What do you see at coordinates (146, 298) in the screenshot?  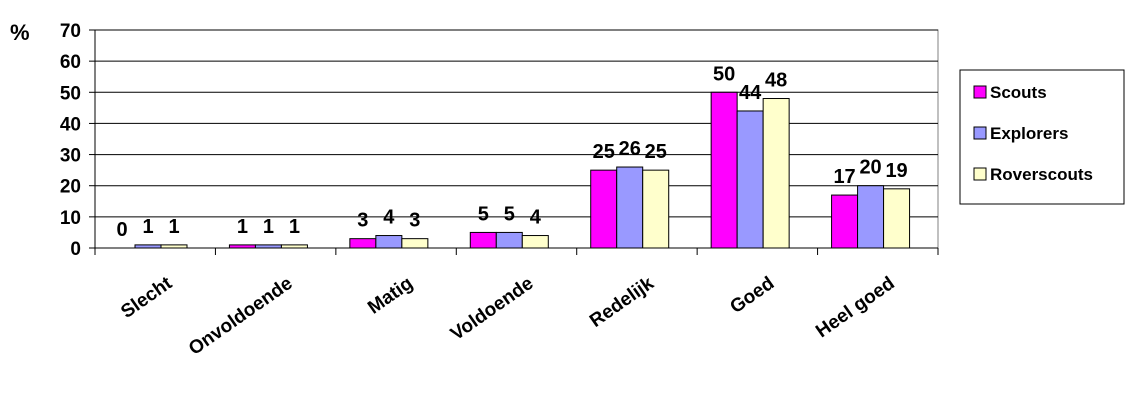 I see `category-label: Slecht` at bounding box center [146, 298].